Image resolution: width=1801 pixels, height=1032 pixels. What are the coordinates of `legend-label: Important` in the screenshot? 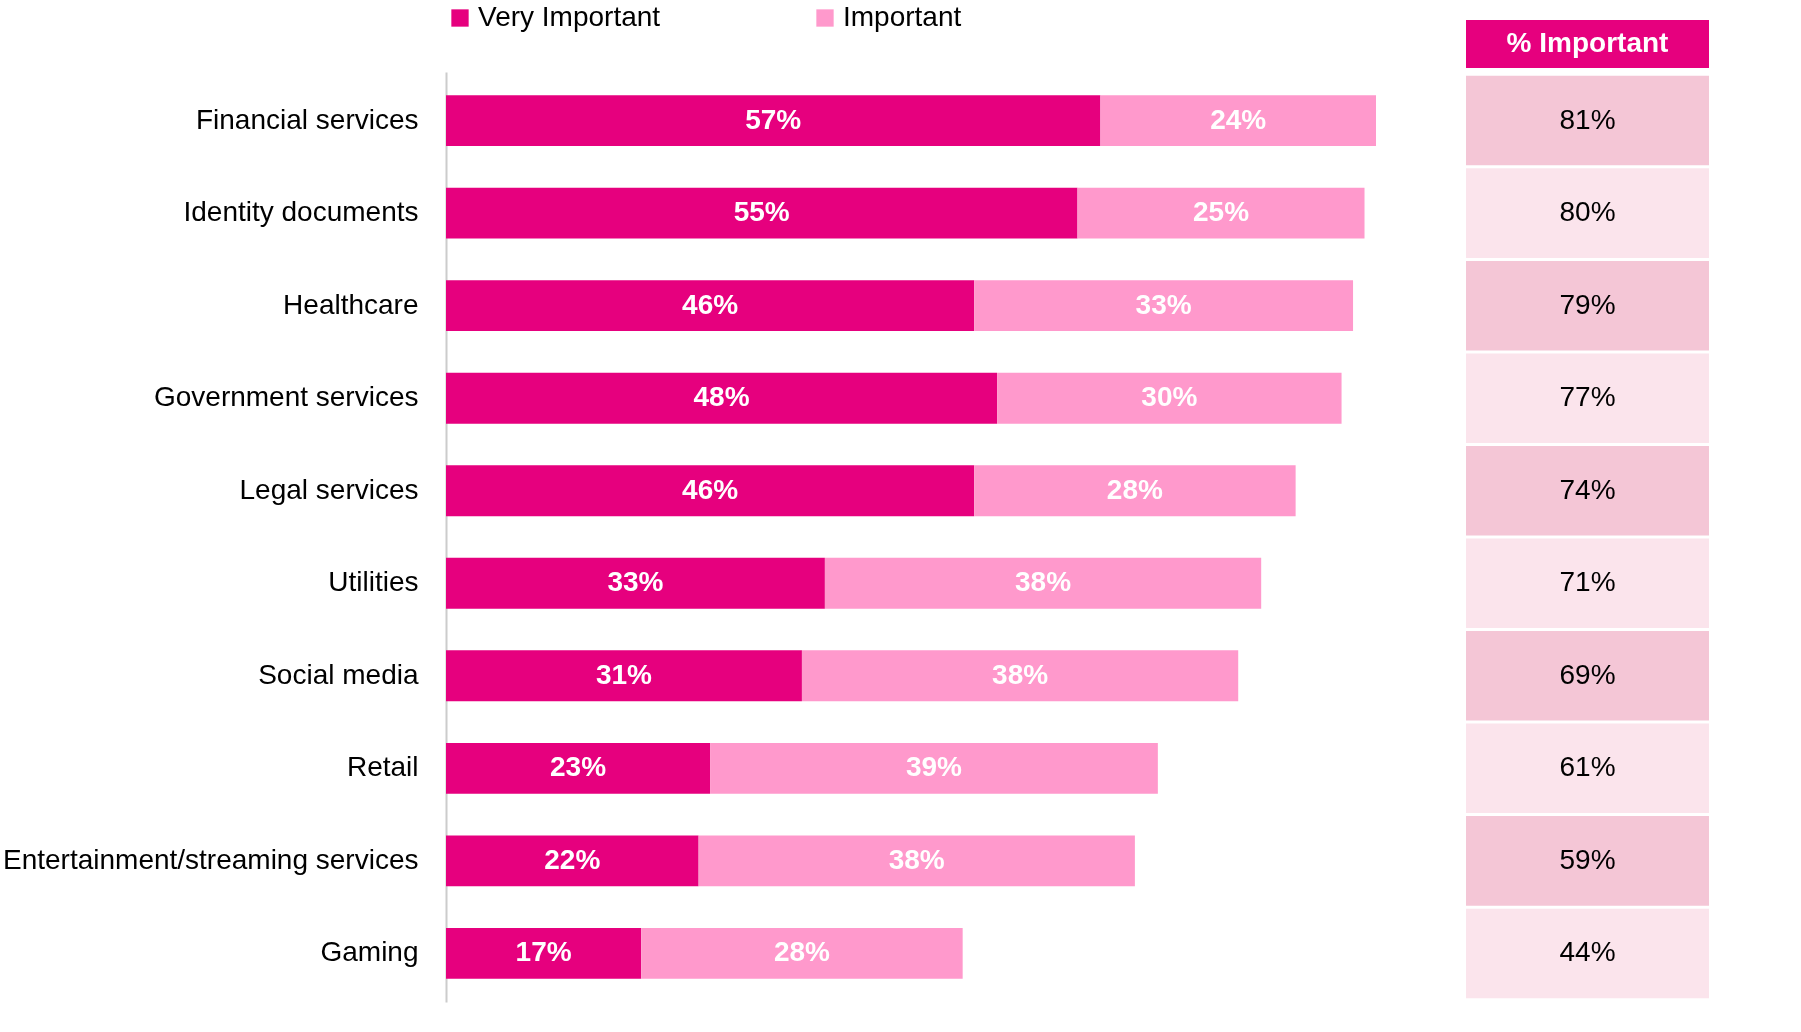 It's located at (902, 16).